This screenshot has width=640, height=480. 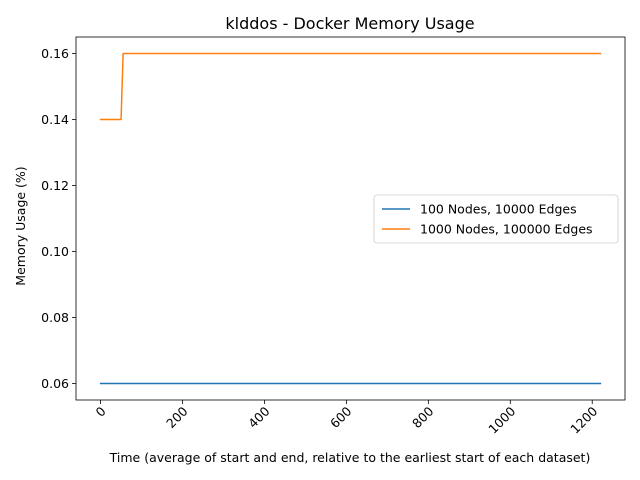 I want to click on legend-box, so click(x=496, y=219).